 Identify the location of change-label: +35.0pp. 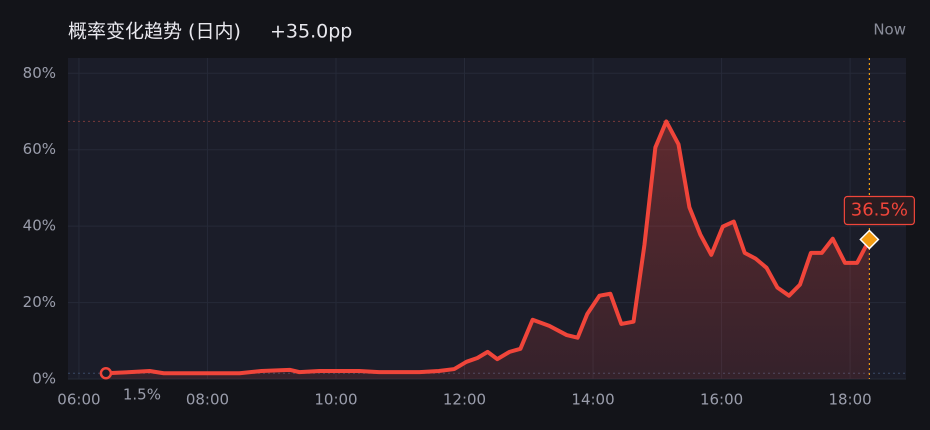
(311, 32).